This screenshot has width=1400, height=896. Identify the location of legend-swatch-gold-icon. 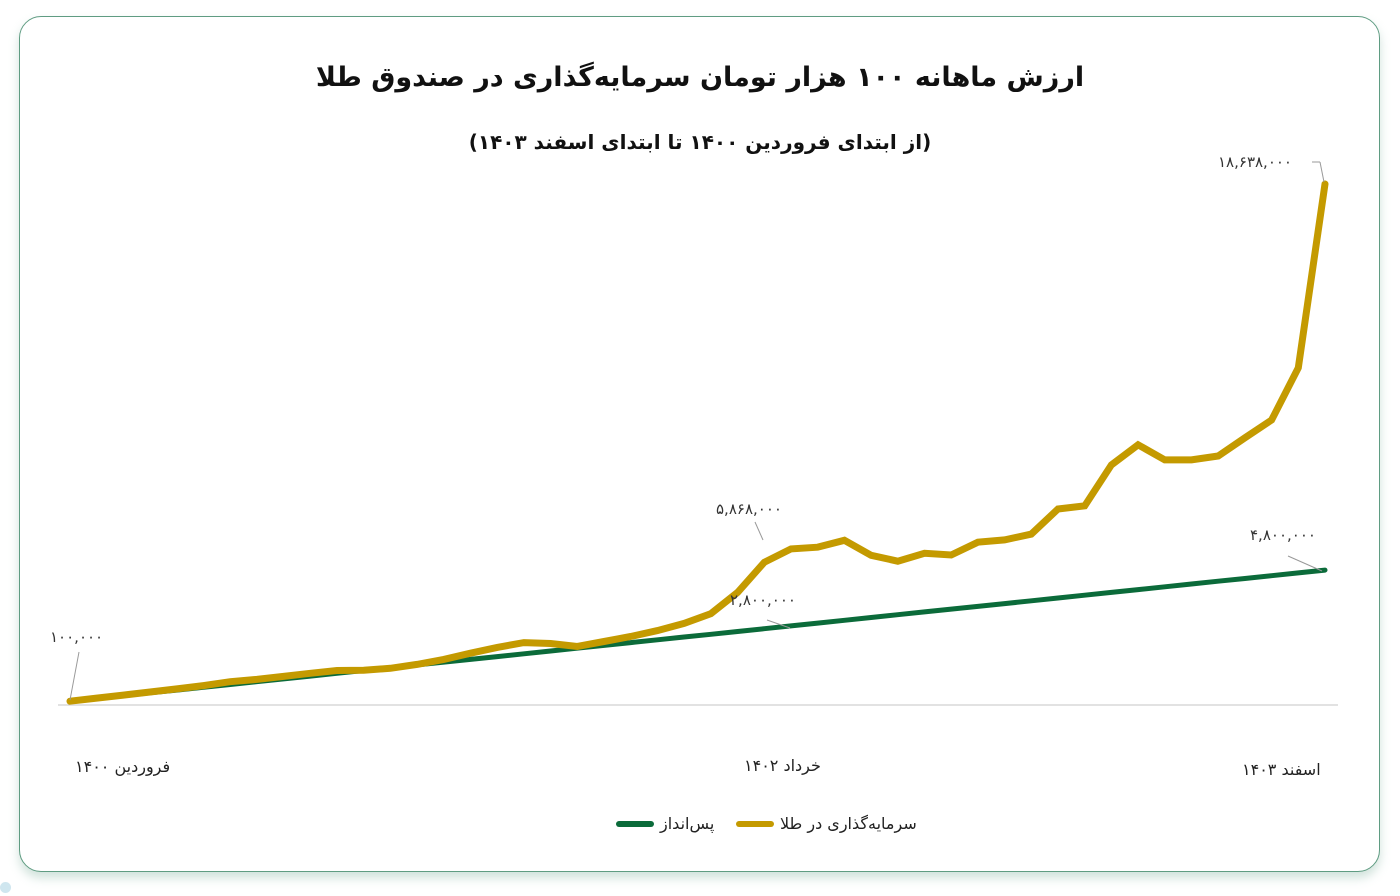
(755, 823).